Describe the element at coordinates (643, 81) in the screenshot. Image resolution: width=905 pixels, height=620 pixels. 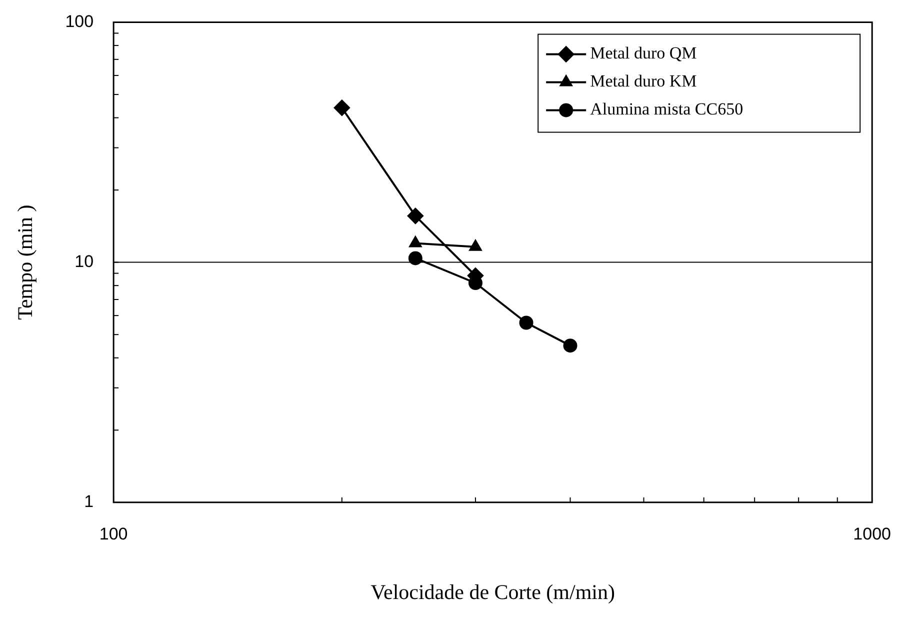
I see `legend-label: Metal duro KM` at that location.